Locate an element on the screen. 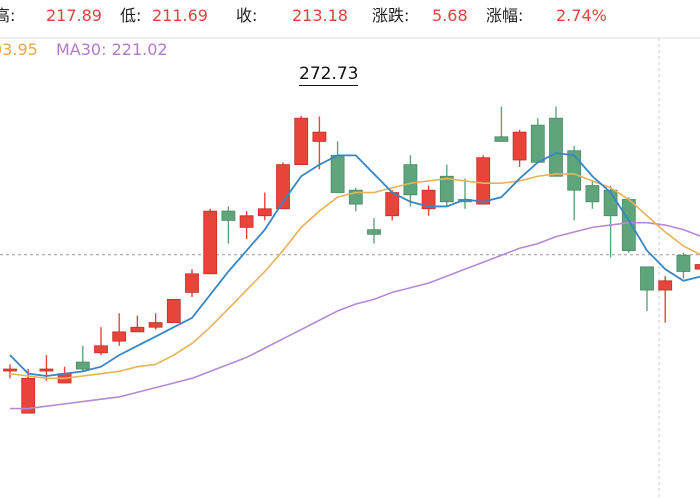  low-label: 低: is located at coordinates (131, 15).